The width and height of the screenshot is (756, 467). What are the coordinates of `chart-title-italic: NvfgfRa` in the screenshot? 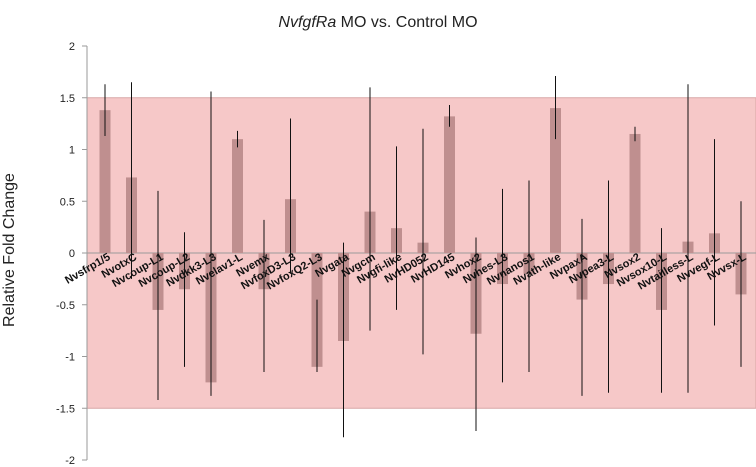 It's located at (307, 22).